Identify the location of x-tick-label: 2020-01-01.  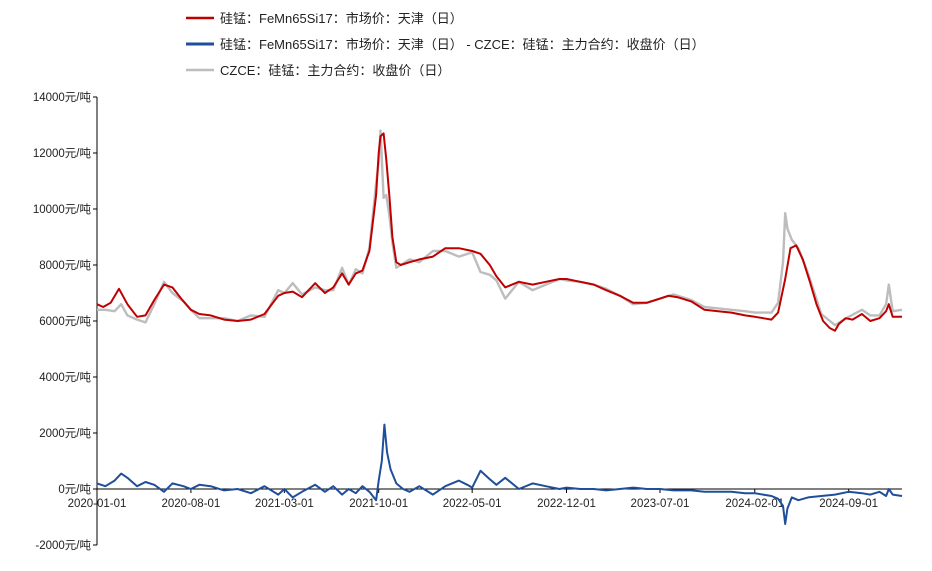
(97, 504).